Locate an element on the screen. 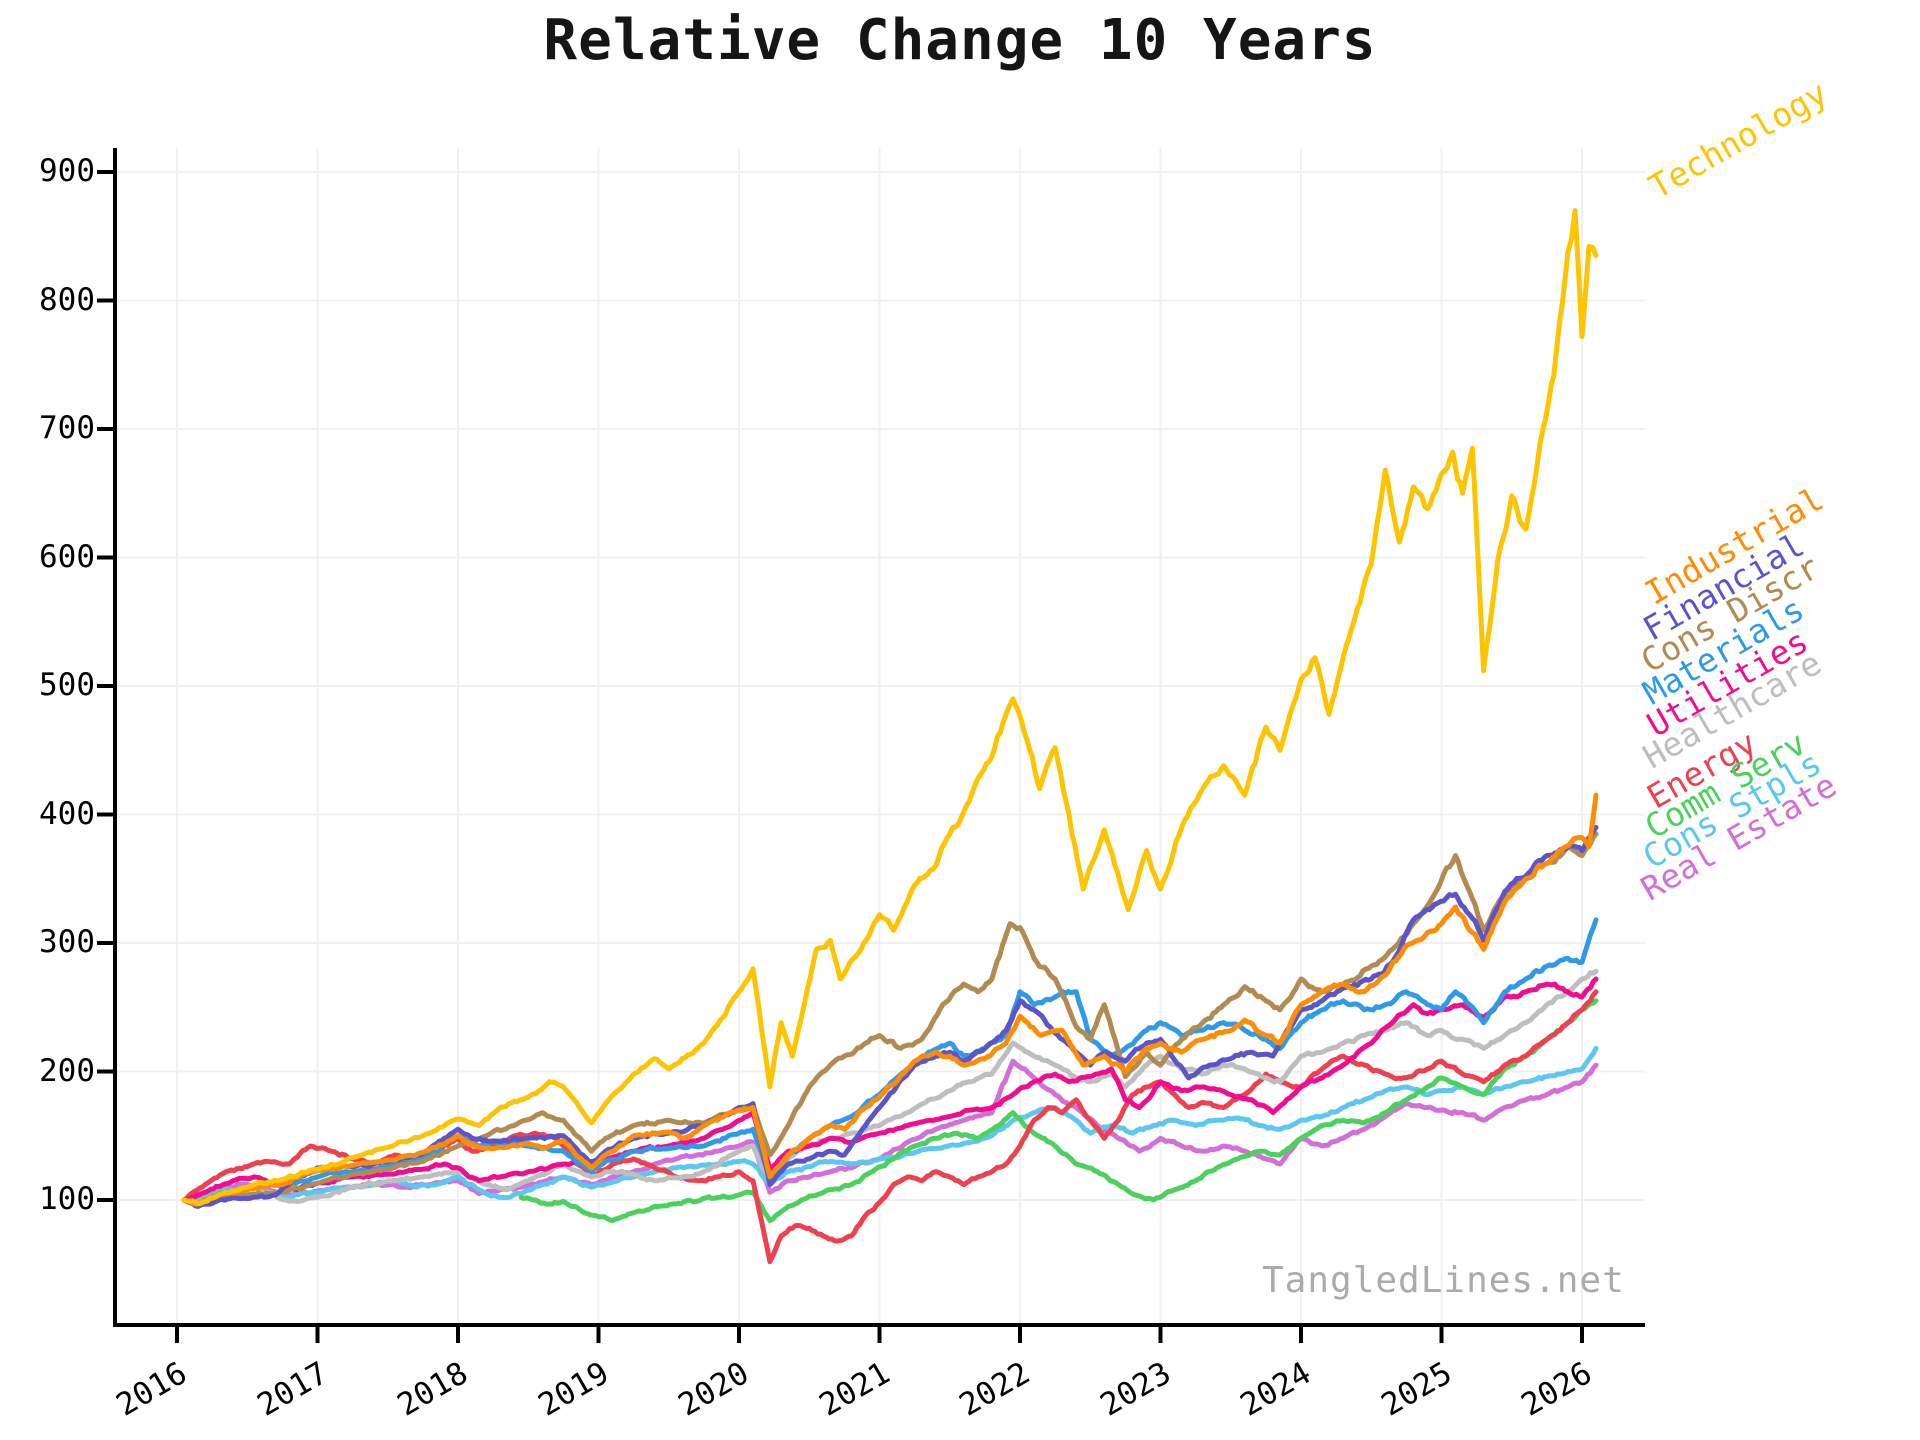 The width and height of the screenshot is (1920, 1440). y-tick-label: 800 is located at coordinates (67, 299).